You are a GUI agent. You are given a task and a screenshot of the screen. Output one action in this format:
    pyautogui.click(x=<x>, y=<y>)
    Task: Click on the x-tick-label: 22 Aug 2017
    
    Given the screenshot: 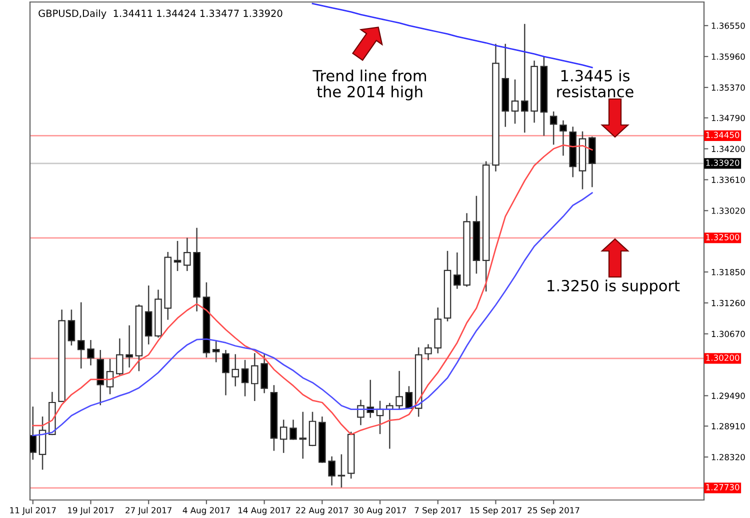 What is the action you would take?
    pyautogui.click(x=322, y=511)
    